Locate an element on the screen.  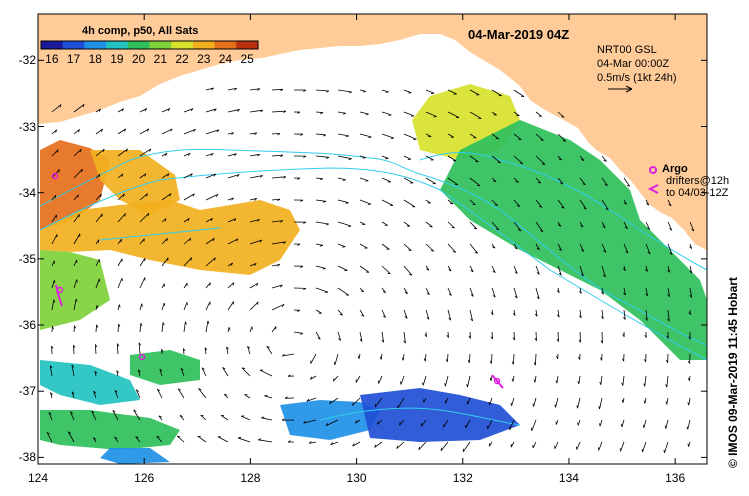
colorbar-swatch is located at coordinates (95, 45).